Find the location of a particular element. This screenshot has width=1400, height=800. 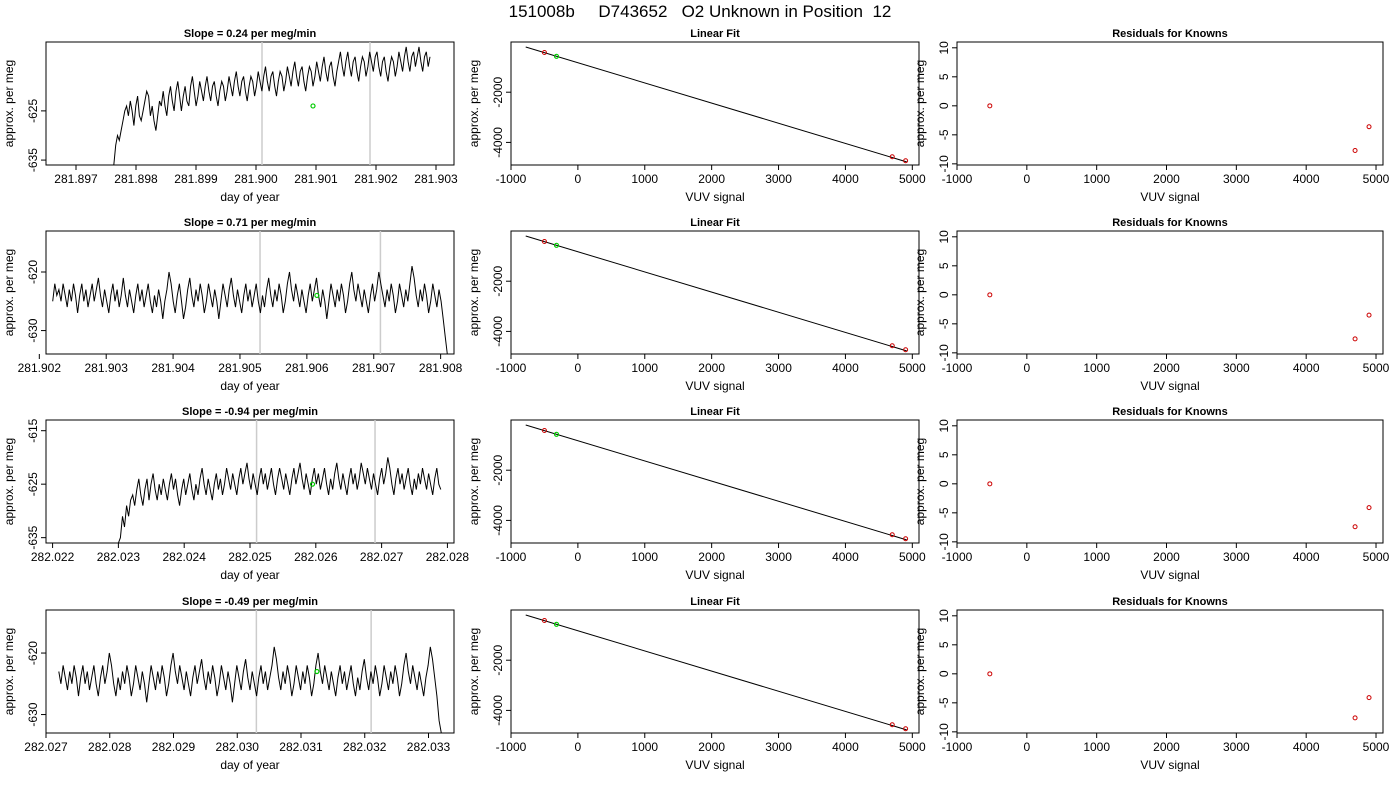

x-tick-label: 282.029 is located at coordinates (174, 747).